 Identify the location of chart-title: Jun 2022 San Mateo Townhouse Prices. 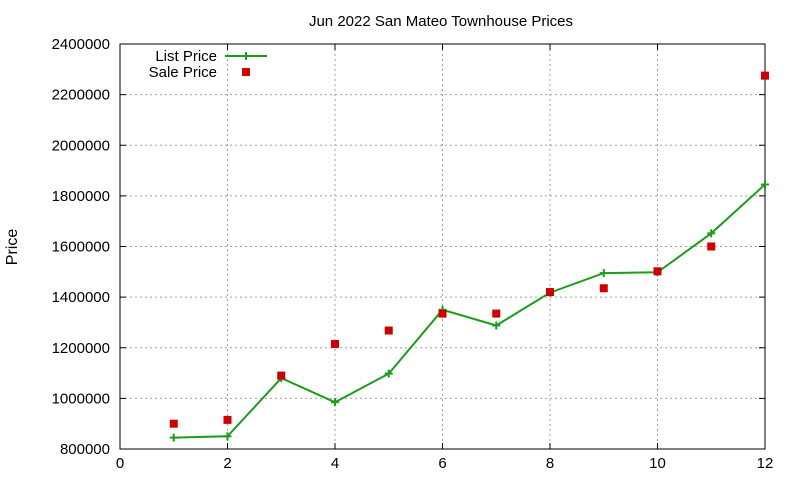
(441, 21).